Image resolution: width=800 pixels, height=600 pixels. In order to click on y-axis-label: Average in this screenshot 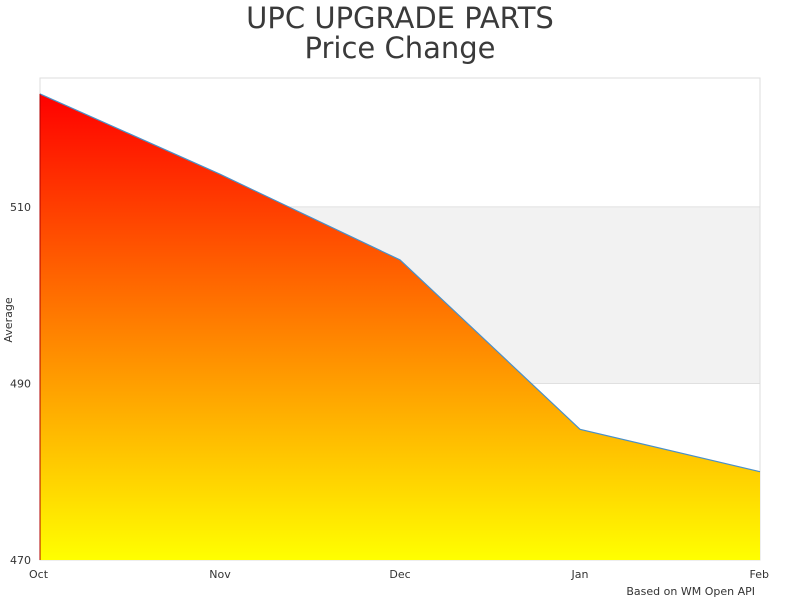, I will do `click(8, 319)`.